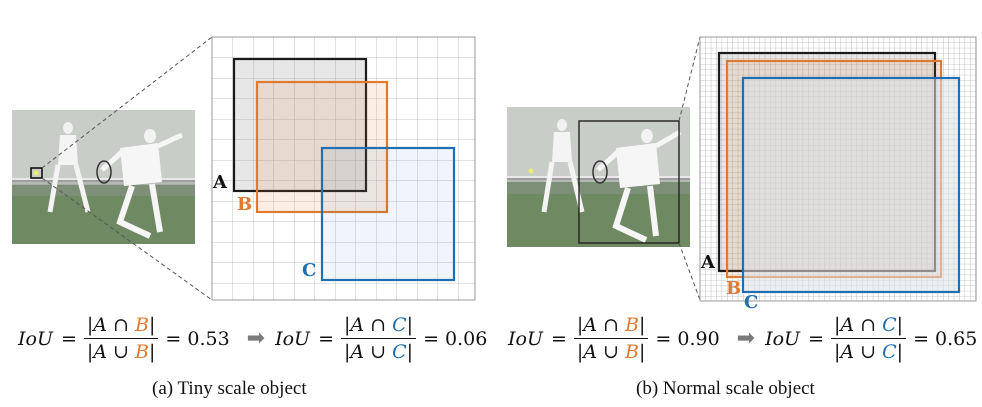 The image size is (982, 407). What do you see at coordinates (244, 204) in the screenshot?
I see `label-b-tiny: B` at bounding box center [244, 204].